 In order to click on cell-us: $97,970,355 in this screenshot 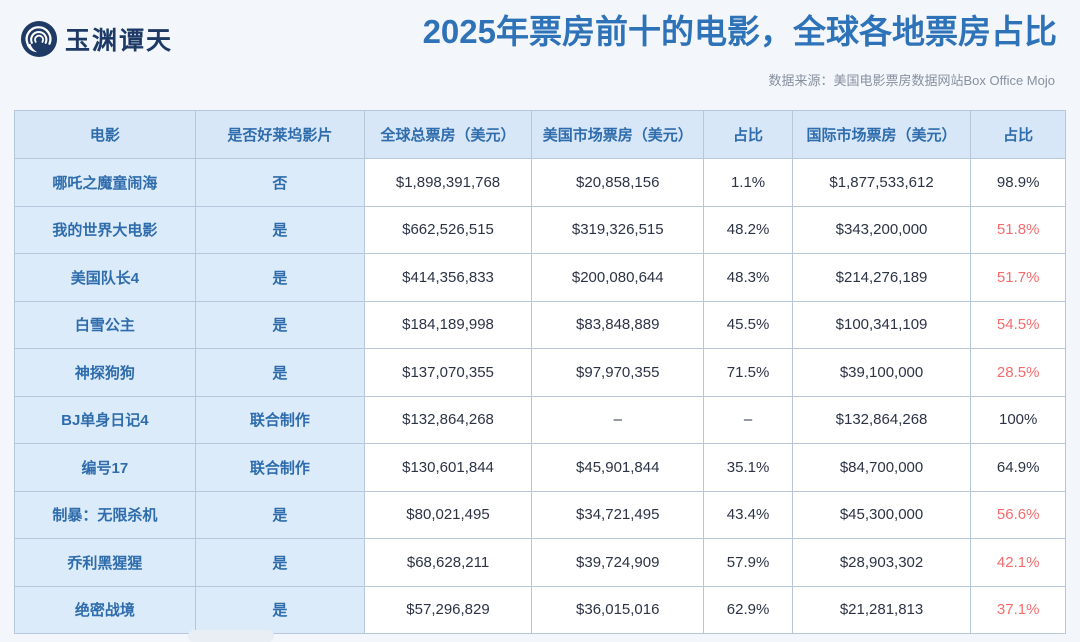, I will do `click(618, 372)`.